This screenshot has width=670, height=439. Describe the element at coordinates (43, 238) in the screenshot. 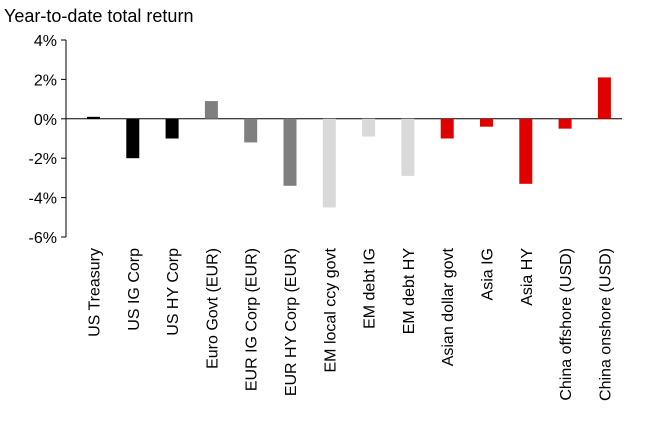

I see `y-tick-label: -6%` at that location.